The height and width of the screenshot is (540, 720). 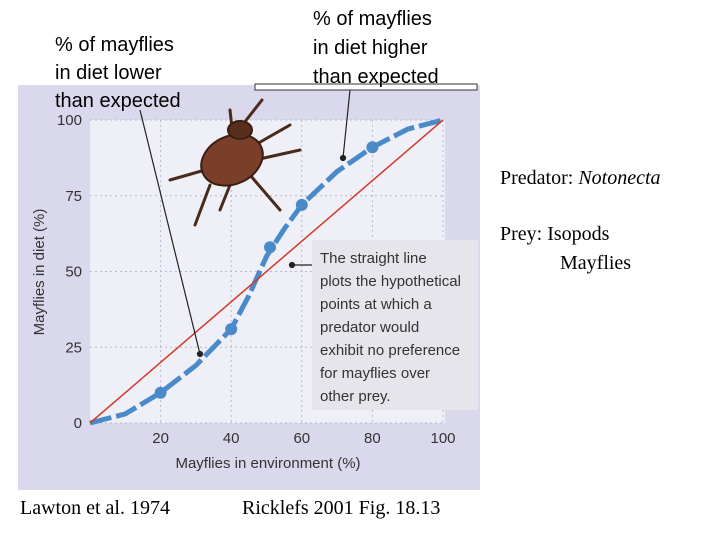 What do you see at coordinates (301, 438) in the screenshot?
I see `x-tick-label: 60` at bounding box center [301, 438].